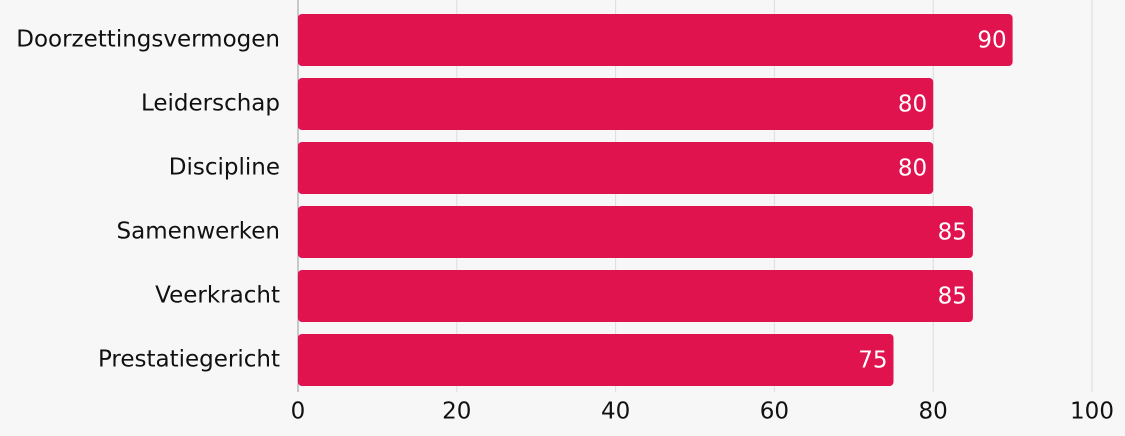  Describe the element at coordinates (774, 412) in the screenshot. I see `x-tick-label: 60` at that location.